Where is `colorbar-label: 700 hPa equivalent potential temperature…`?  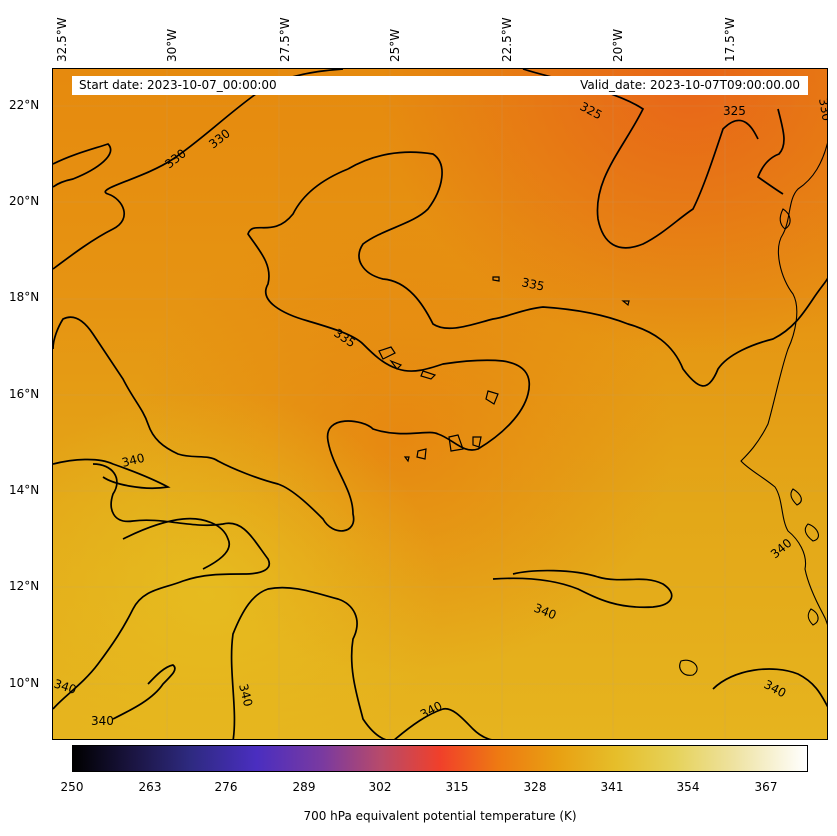 colorbar-label: 700 hPa equivalent potential temperature… is located at coordinates (440, 816).